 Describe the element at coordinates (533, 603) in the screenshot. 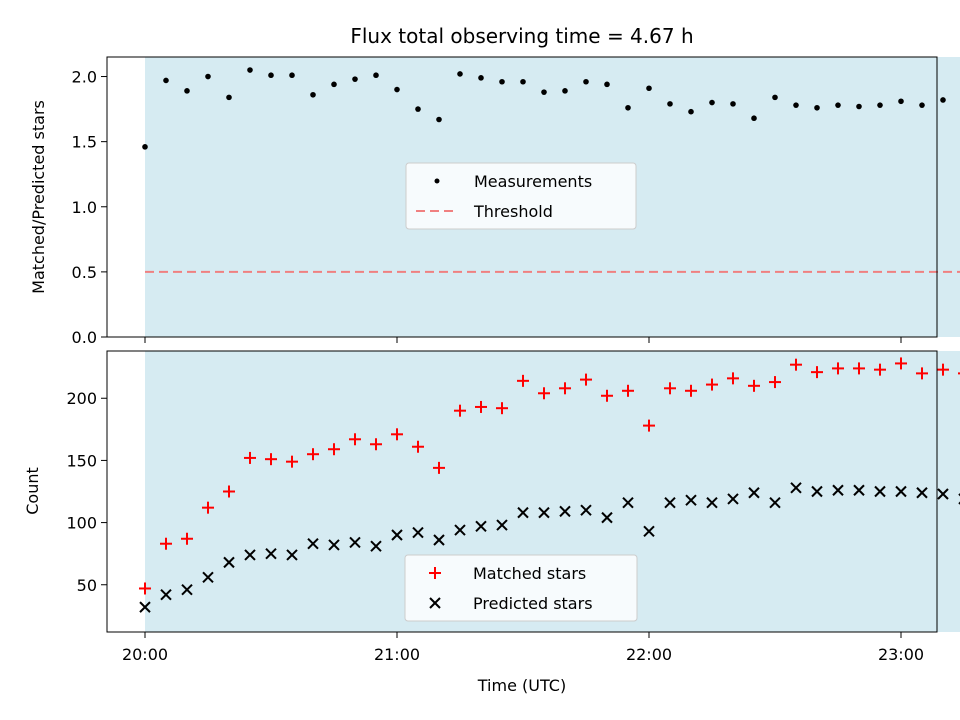

I see `legend-predicted-label: Predicted stars` at that location.